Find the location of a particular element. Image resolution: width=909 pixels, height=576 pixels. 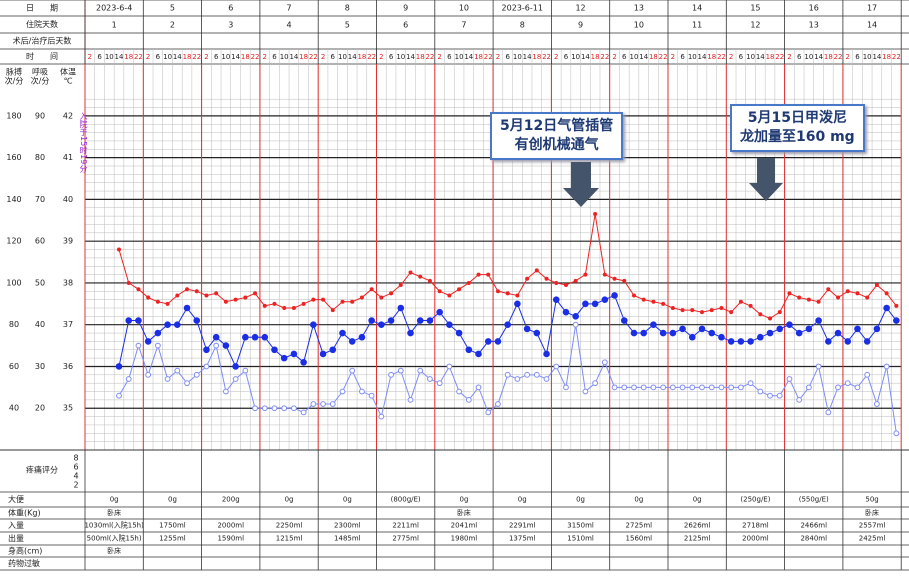

row-value: 2425ml is located at coordinates (872, 539).